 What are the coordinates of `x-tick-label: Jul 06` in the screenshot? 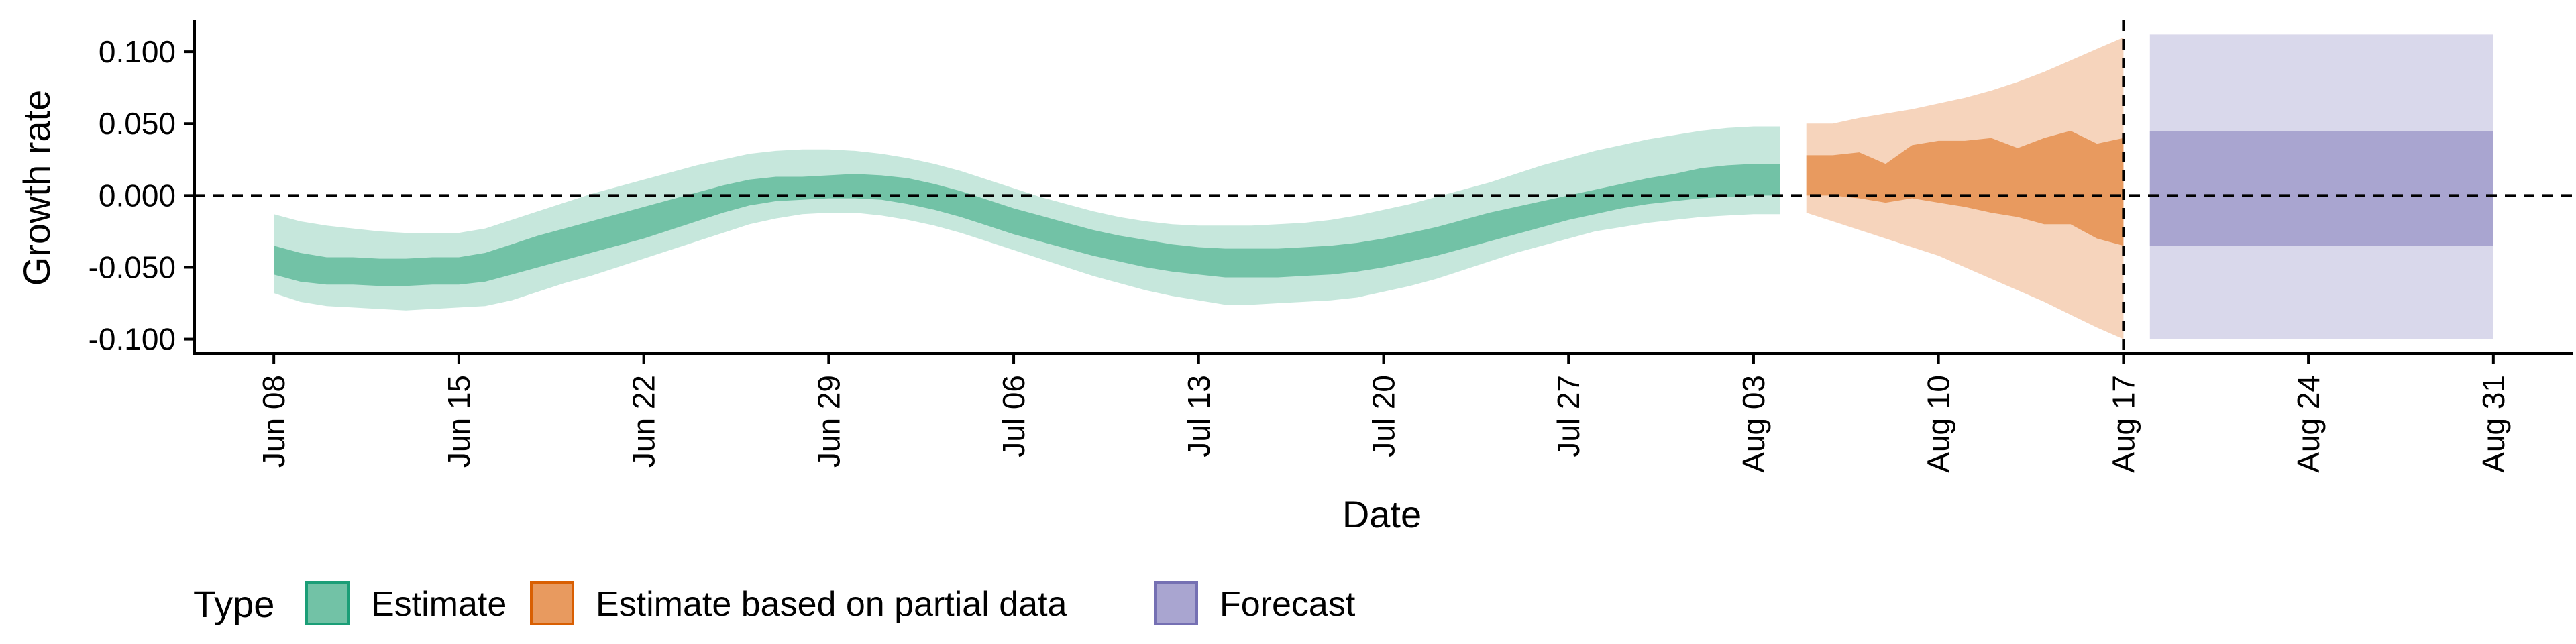 It's located at (1013, 416).